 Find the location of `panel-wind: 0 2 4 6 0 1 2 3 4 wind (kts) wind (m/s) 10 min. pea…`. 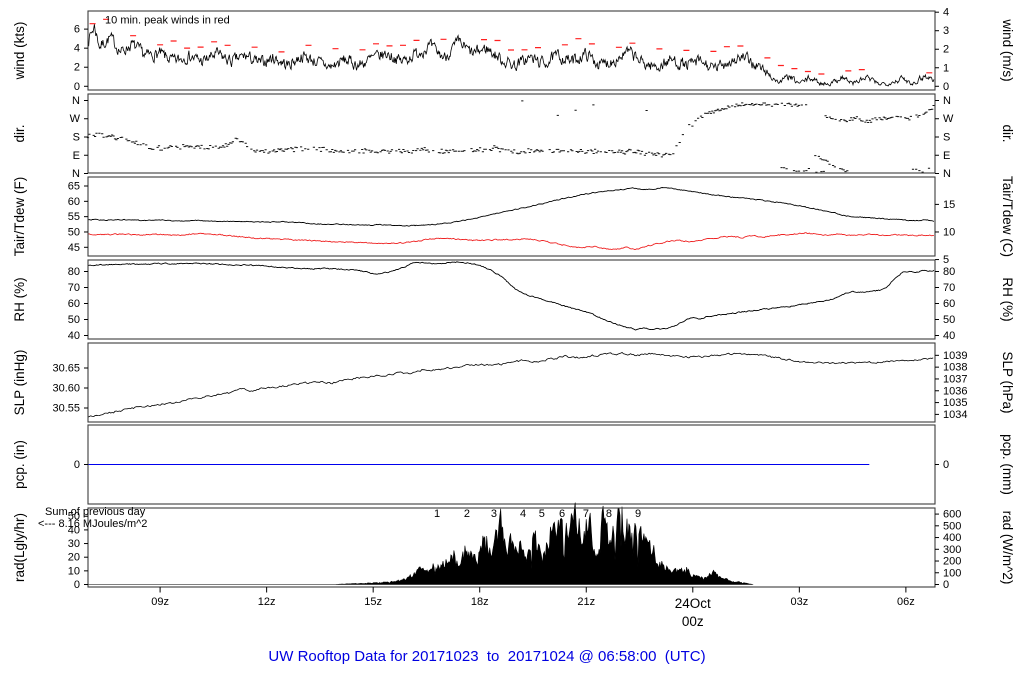

panel-wind: 0 2 4 6 0 1 2 3 4 wind (kts) wind (m/s) 10 min. pea… is located at coordinates (513, 50).